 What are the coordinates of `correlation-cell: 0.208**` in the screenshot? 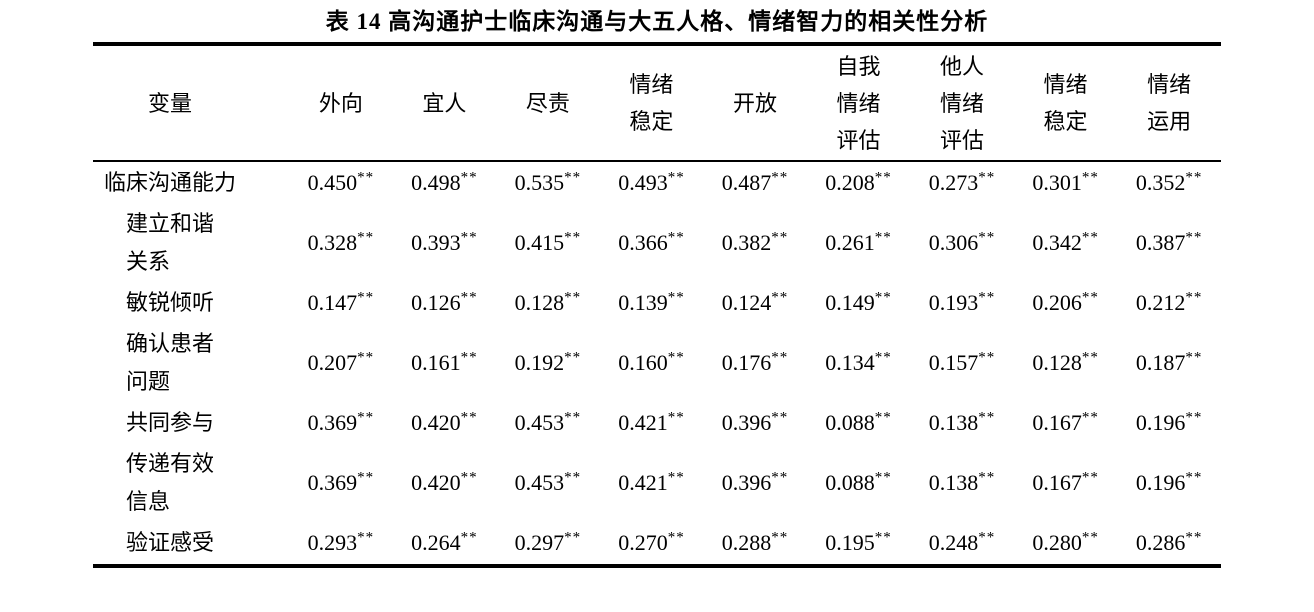 It's located at (858, 182).